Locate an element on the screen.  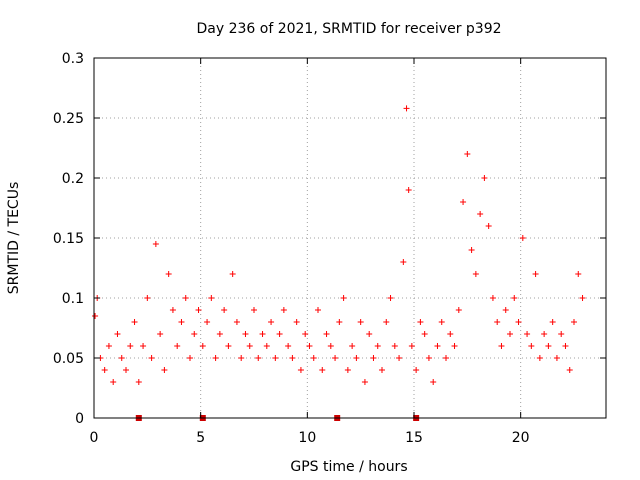
x-tick-label: 20 is located at coordinates (521, 438).